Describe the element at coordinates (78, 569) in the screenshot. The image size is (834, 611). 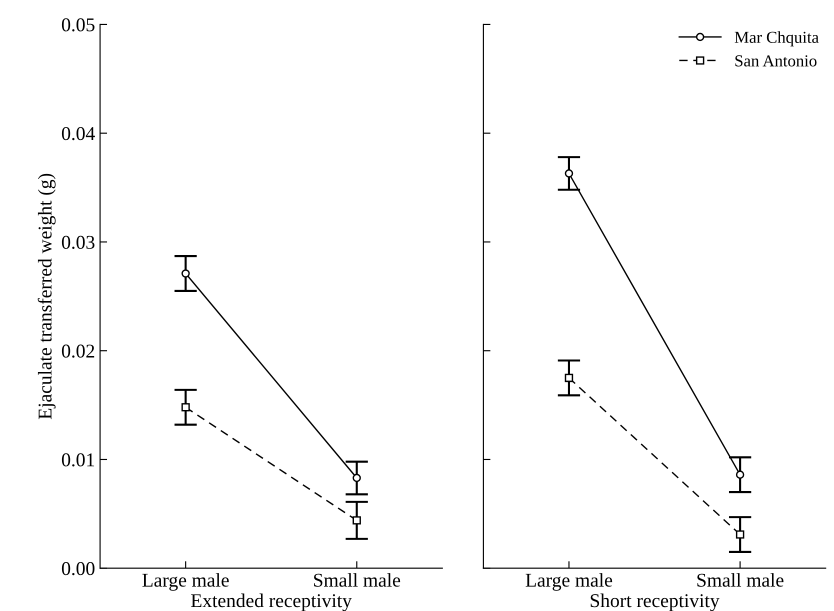
I see `y-tick-label: 0.00` at that location.